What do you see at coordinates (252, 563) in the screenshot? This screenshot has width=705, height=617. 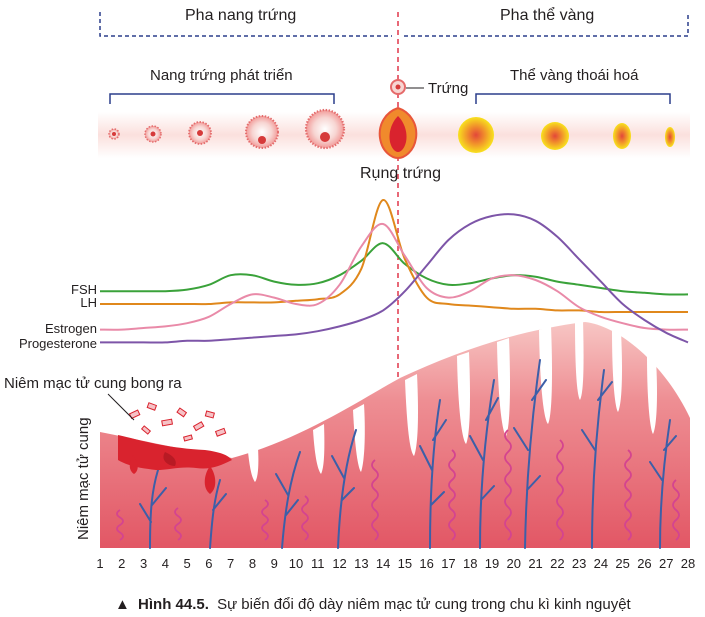 I see `day-tick-label: 8` at bounding box center [252, 563].